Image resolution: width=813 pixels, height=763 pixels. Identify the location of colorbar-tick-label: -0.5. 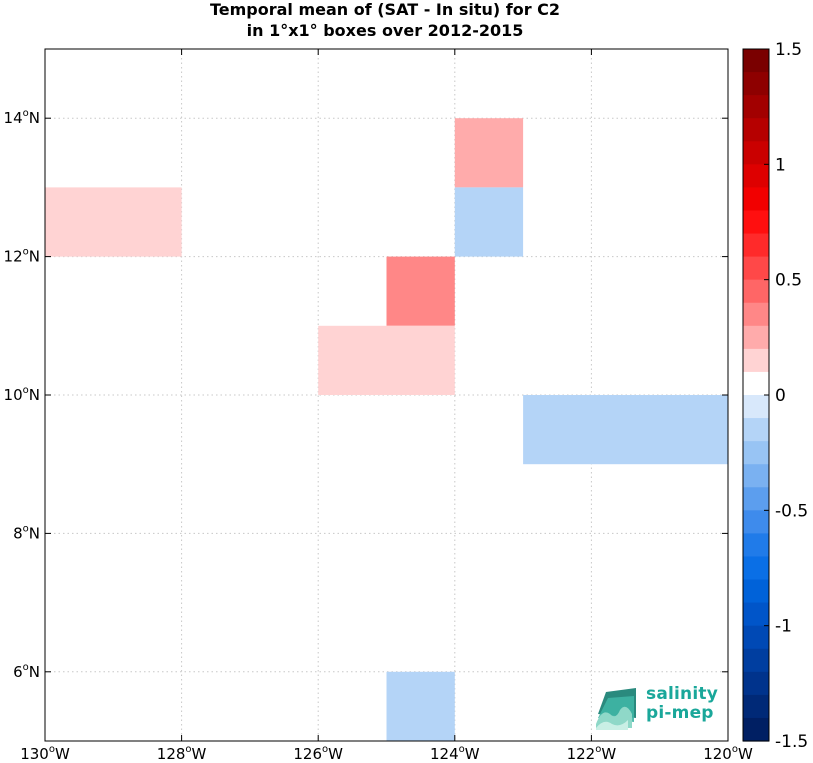
(791, 511).